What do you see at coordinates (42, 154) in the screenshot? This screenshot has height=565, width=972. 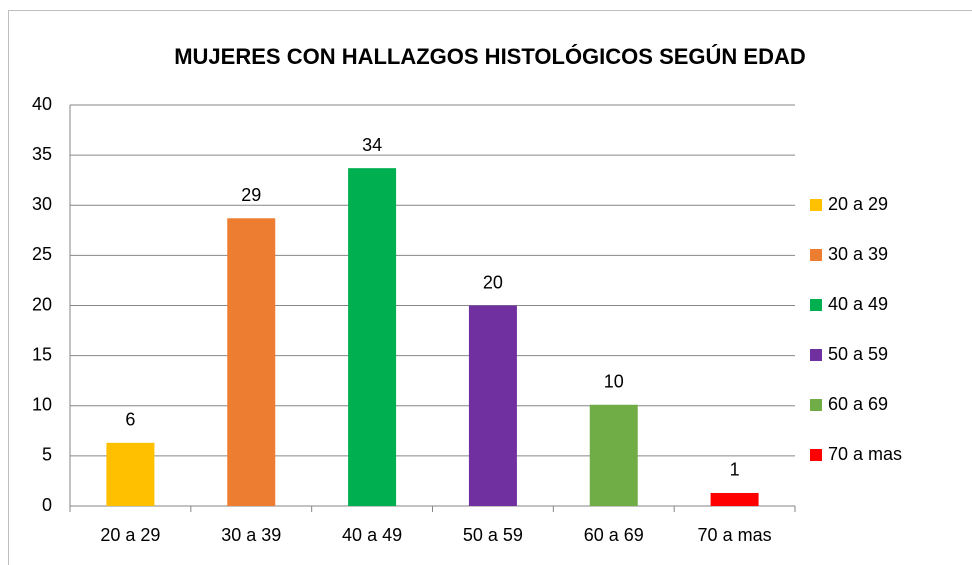 I see `y-tick-label: 35` at bounding box center [42, 154].